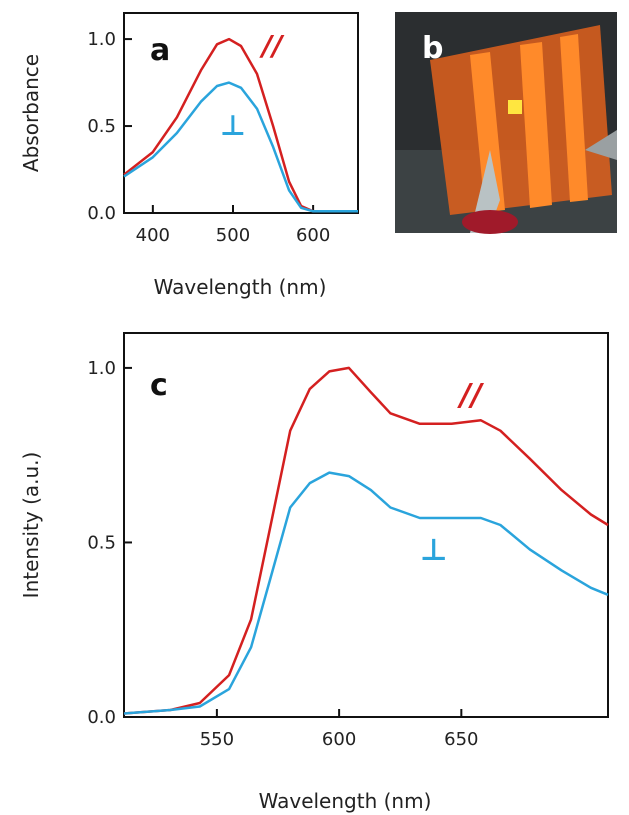 This screenshot has width=629, height=815. I want to click on photo: b, so click(506, 123).